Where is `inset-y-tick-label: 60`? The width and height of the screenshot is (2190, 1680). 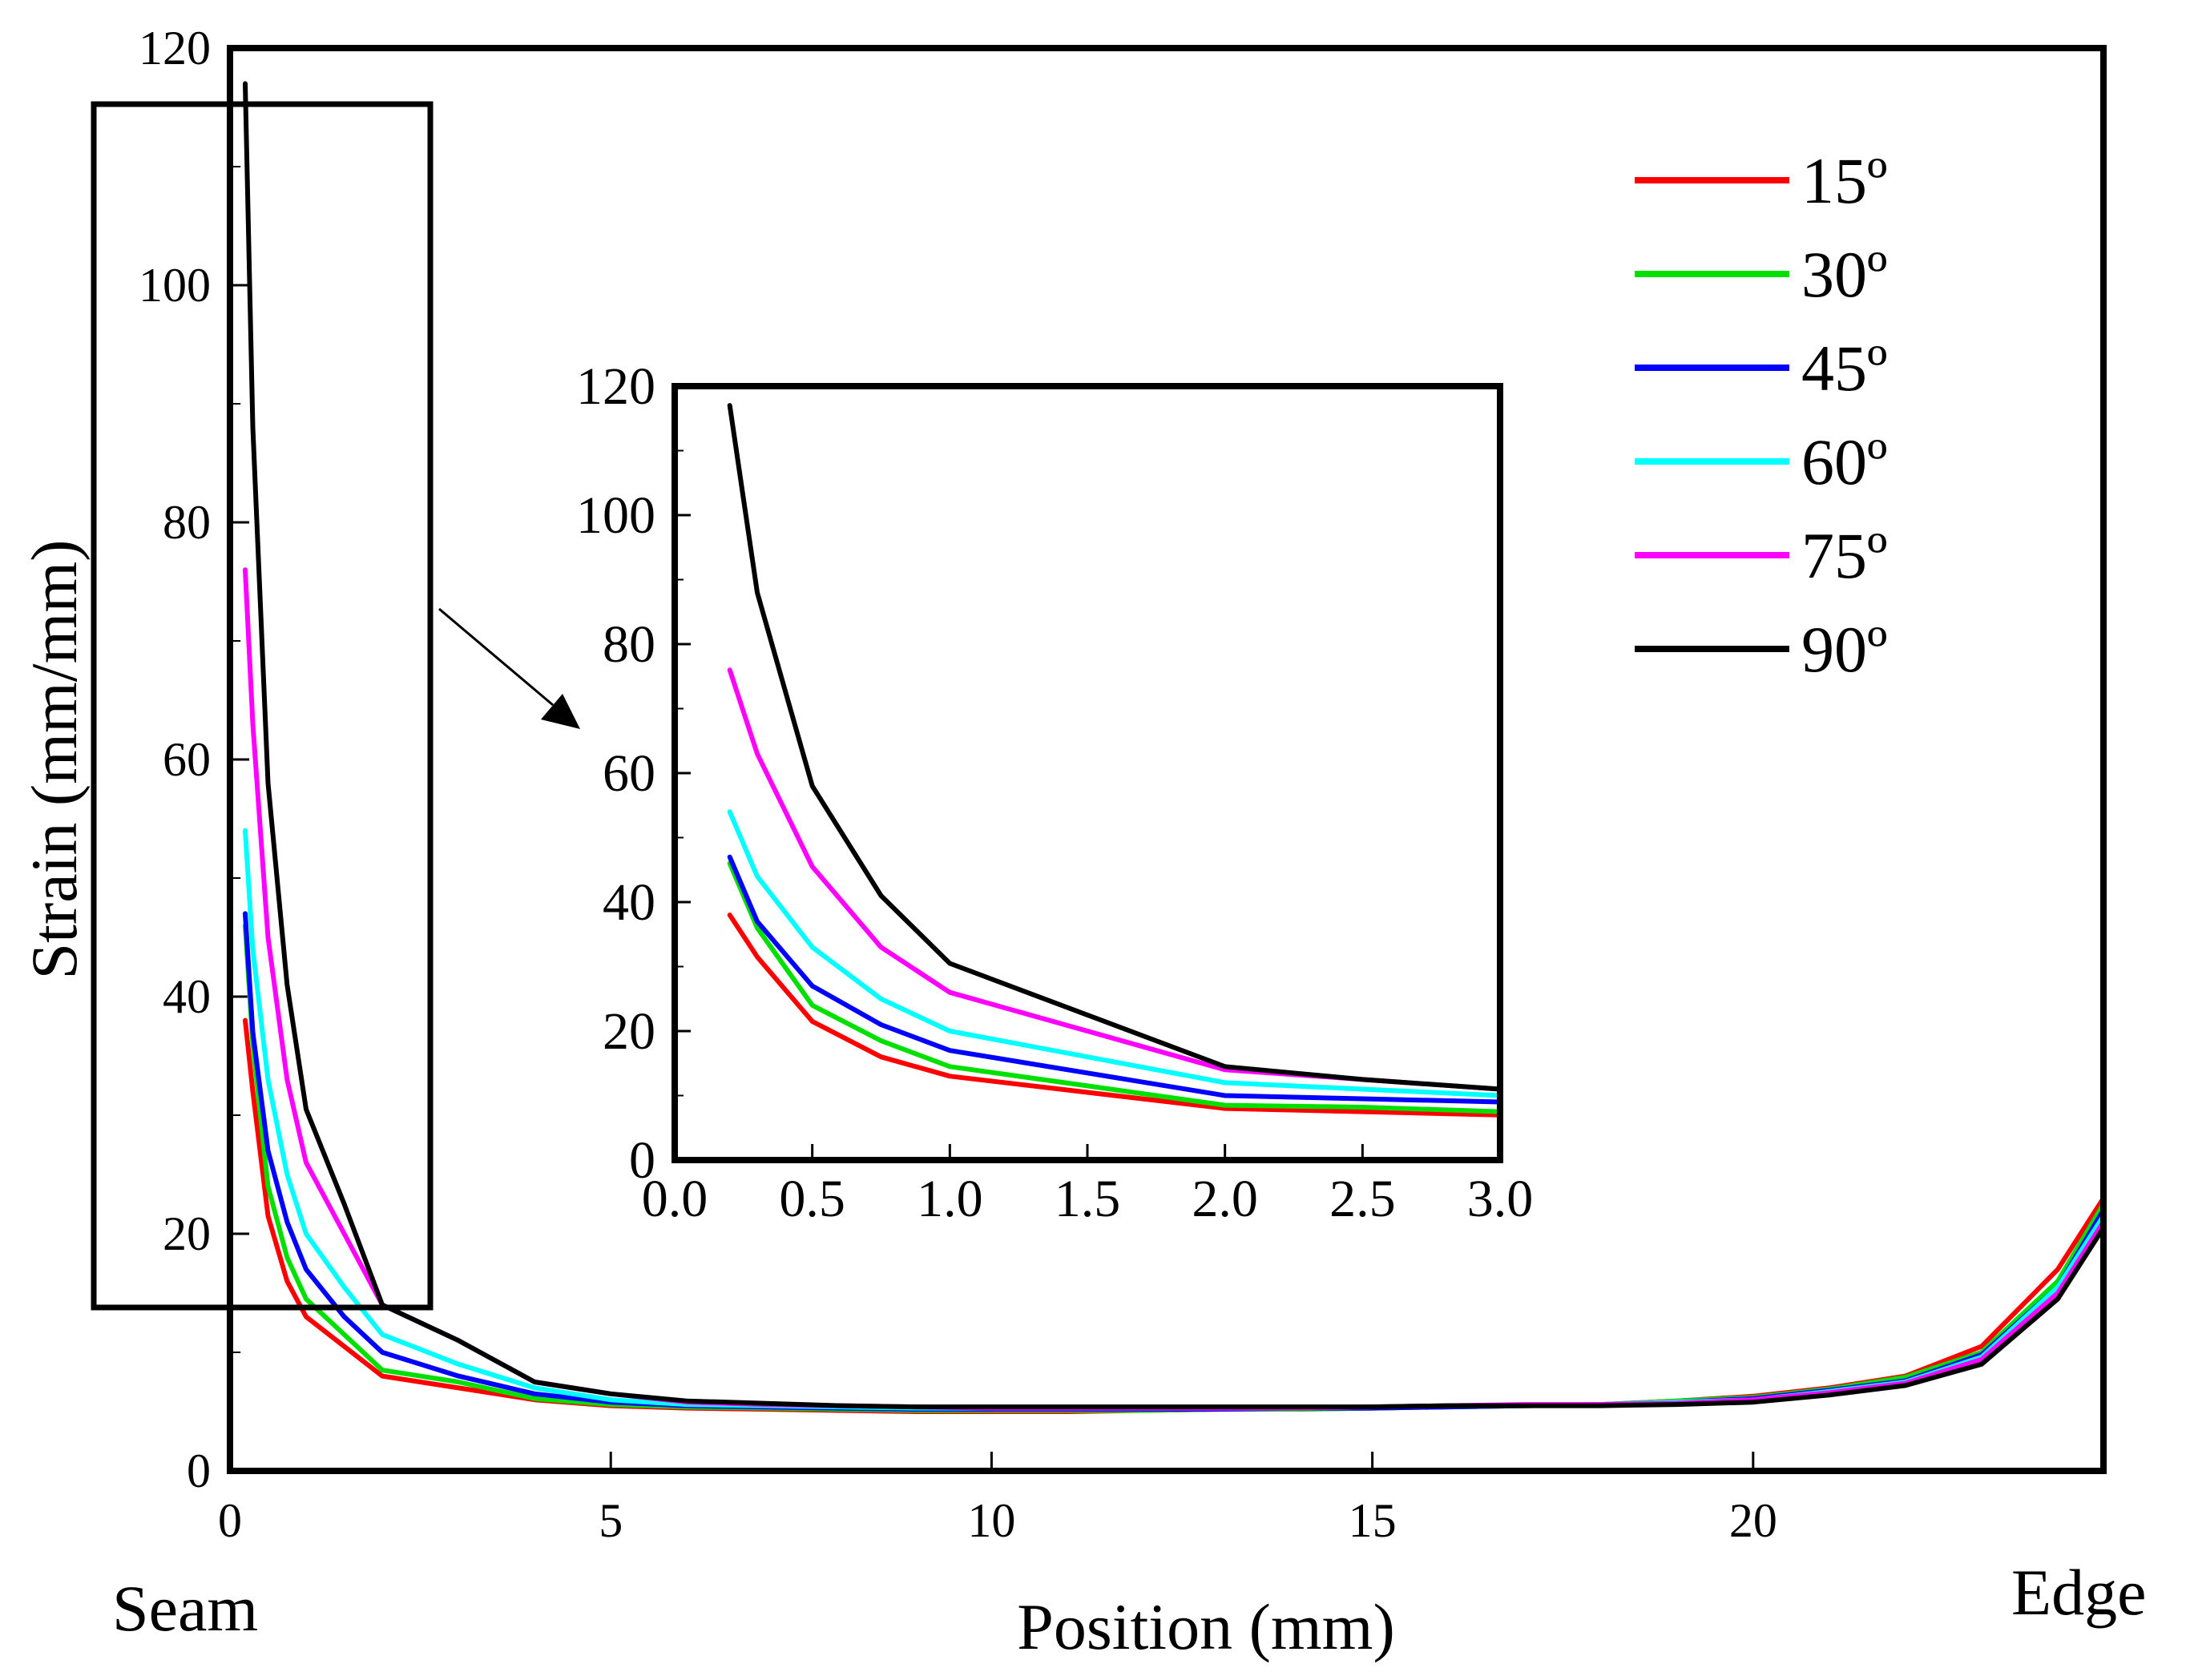
inset-y-tick-label: 60 is located at coordinates (629, 773).